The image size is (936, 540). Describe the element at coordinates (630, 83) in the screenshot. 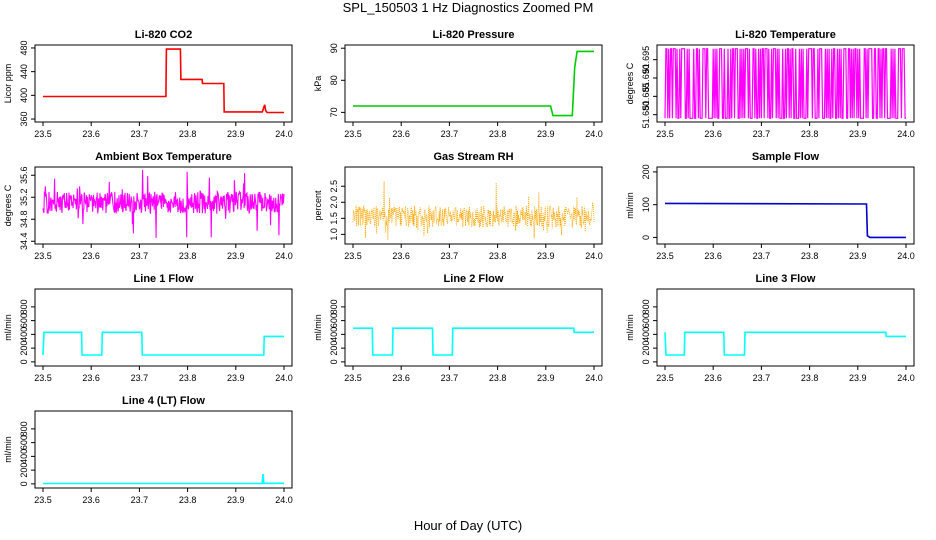

I see `y-axis-label: degrees C` at that location.